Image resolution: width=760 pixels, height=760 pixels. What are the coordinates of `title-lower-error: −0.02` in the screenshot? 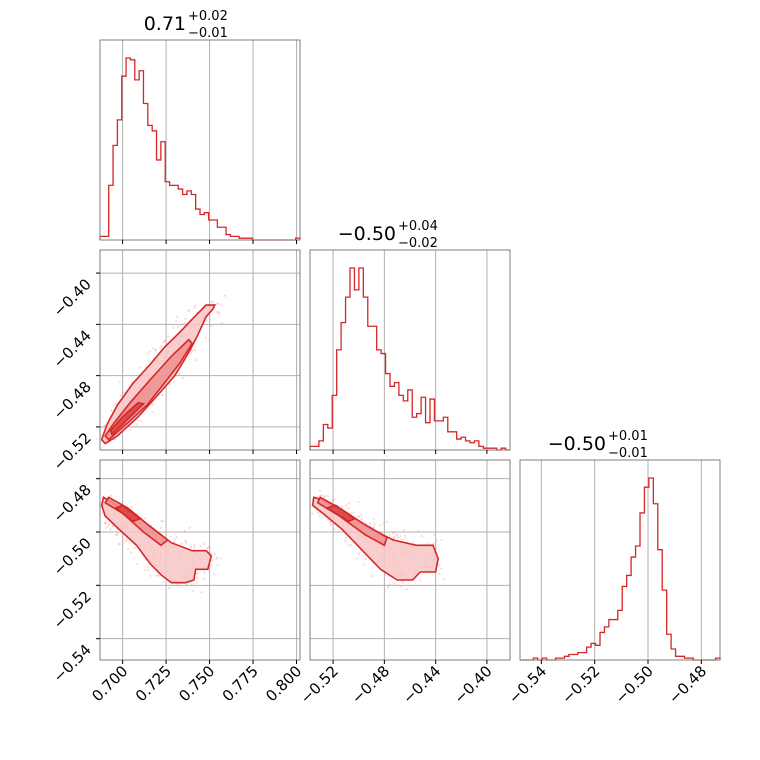 It's located at (418, 243).